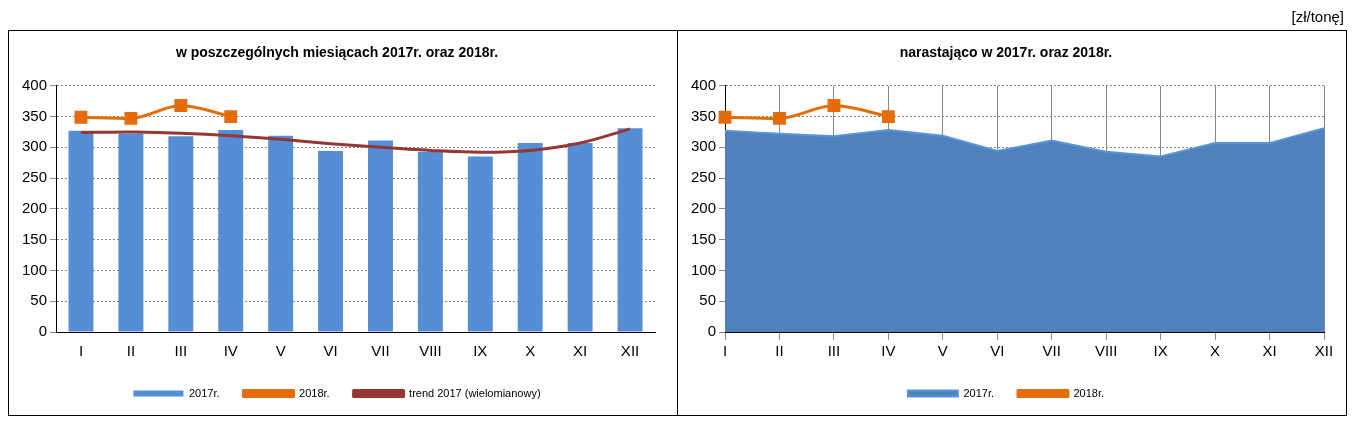  What do you see at coordinates (475, 392) in the screenshot?
I see `legend-label: trend 2017 (wielomianowy)` at bounding box center [475, 392].